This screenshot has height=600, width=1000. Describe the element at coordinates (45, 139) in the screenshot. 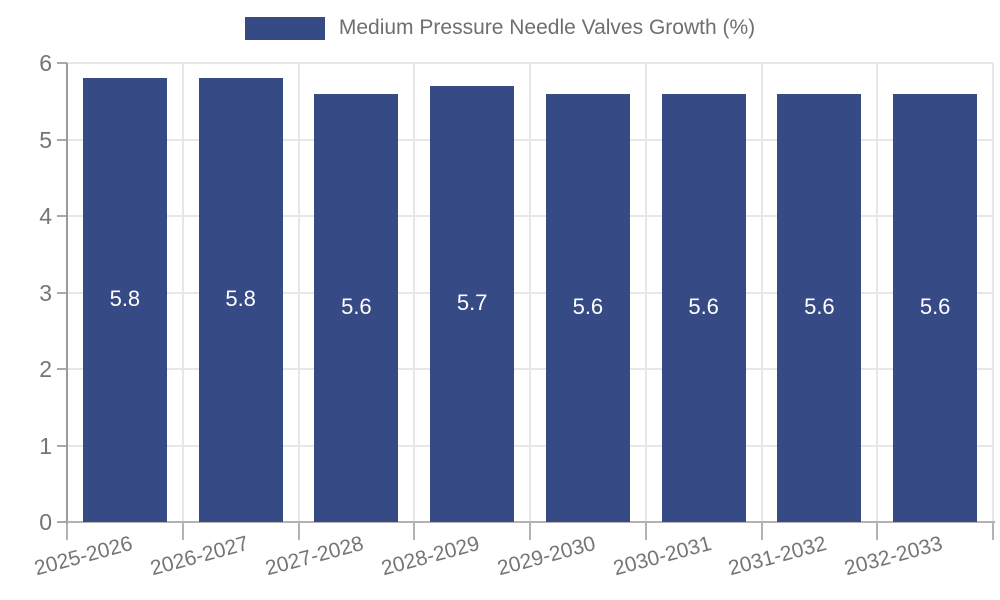

I see `y-tick-label: 5` at that location.